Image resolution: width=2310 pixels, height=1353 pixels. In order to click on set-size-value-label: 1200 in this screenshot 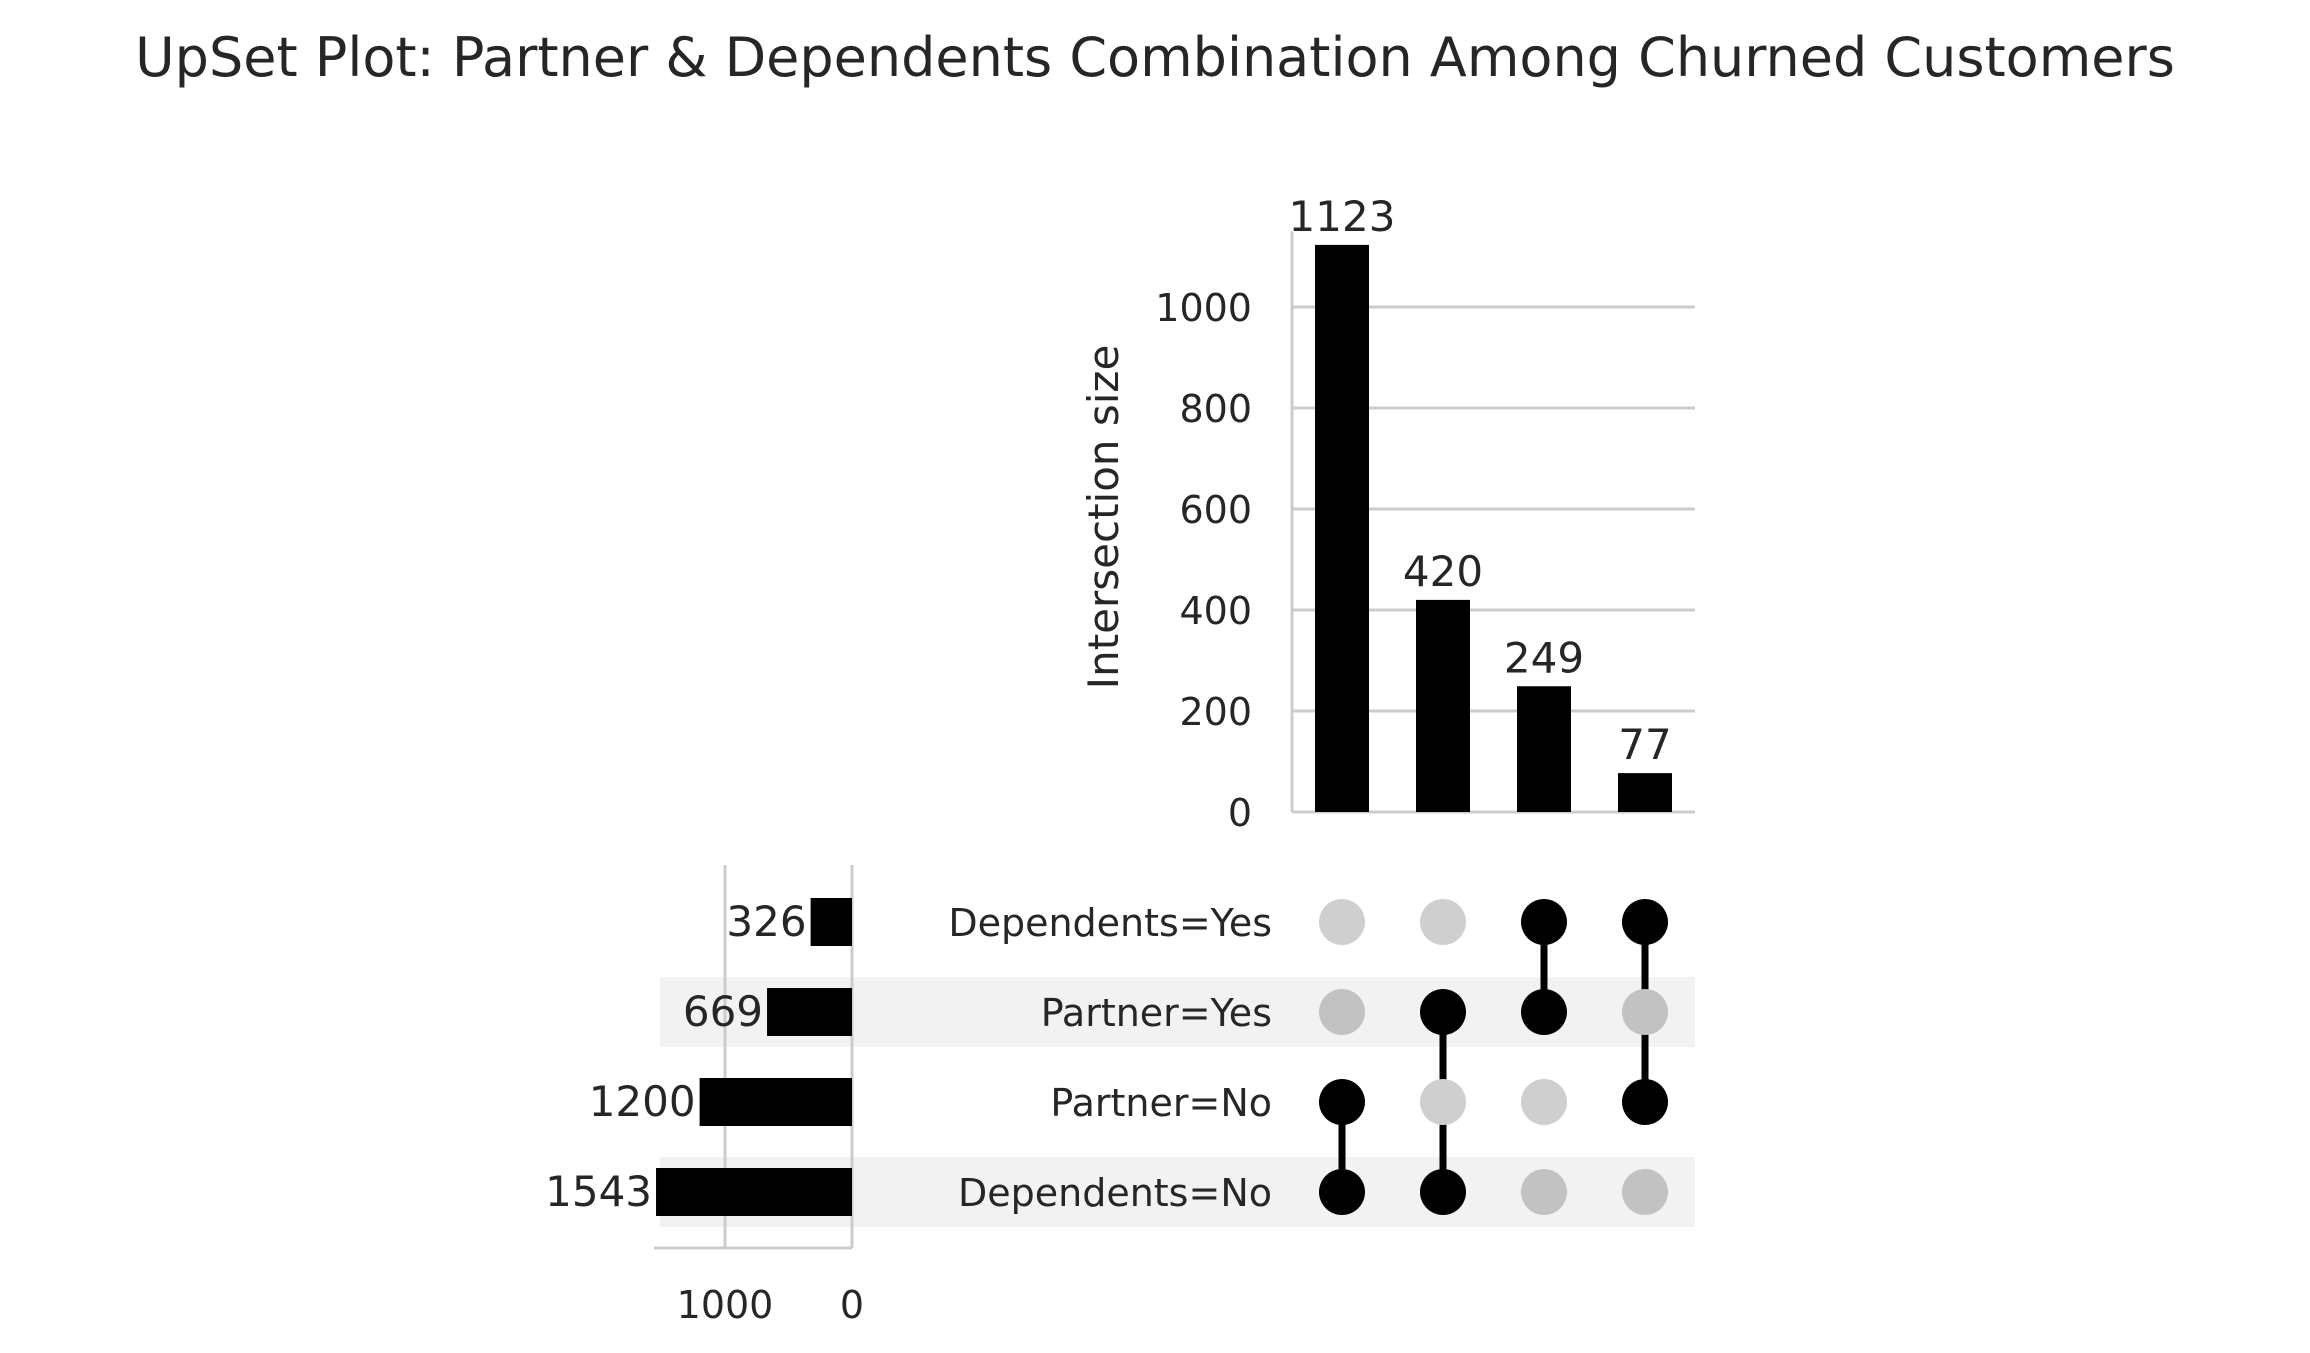, I will do `click(642, 1101)`.